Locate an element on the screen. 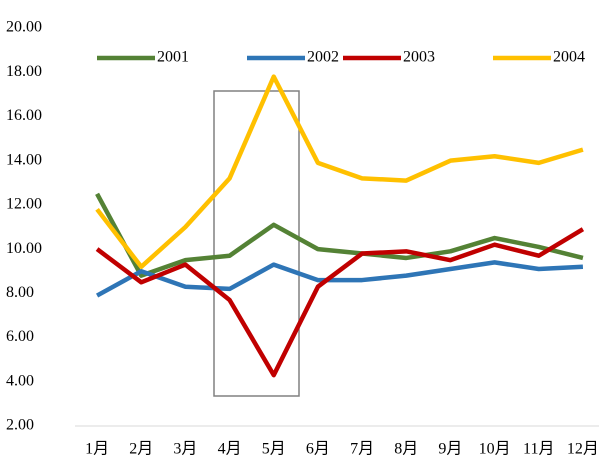  y-tick-label: 4.00 is located at coordinates (20, 380).